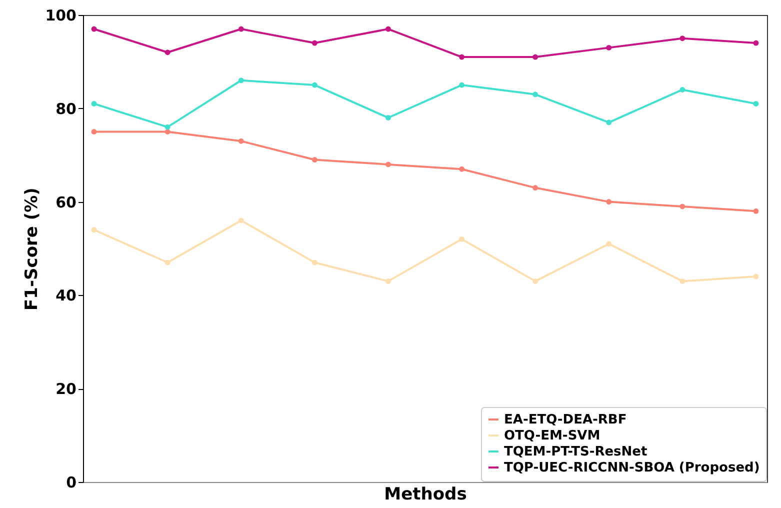 This screenshot has height=508, width=781. Describe the element at coordinates (66, 389) in the screenshot. I see `y-tick-label: 20` at that location.